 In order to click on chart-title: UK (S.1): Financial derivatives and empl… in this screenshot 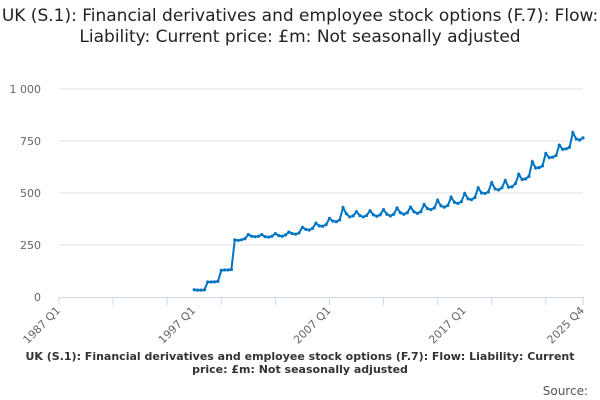, I will do `click(300, 26)`.